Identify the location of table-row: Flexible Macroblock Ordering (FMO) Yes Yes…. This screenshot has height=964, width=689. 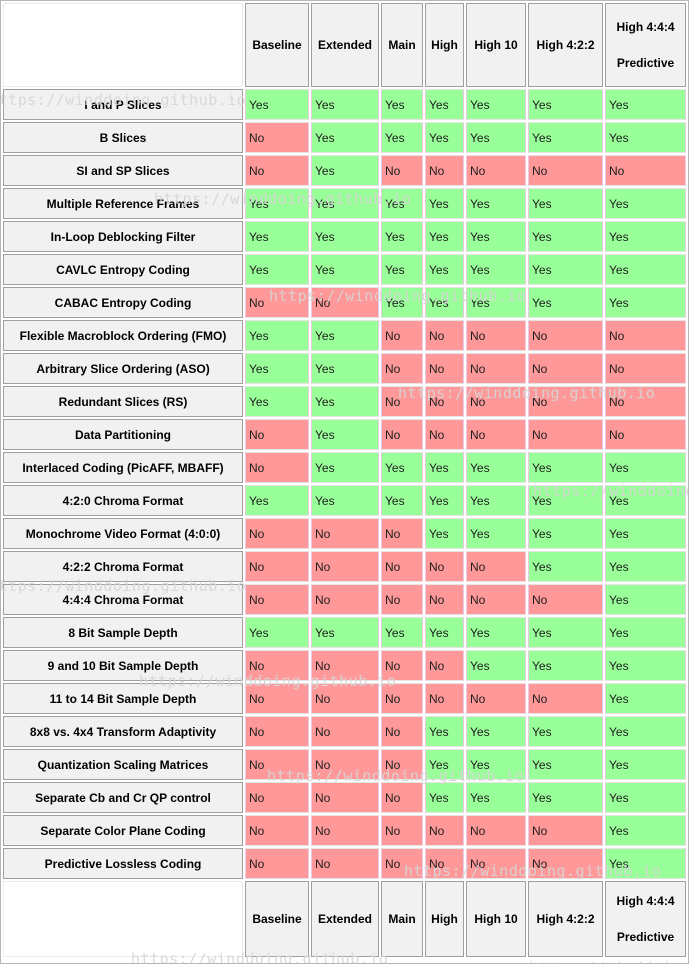
(344, 335).